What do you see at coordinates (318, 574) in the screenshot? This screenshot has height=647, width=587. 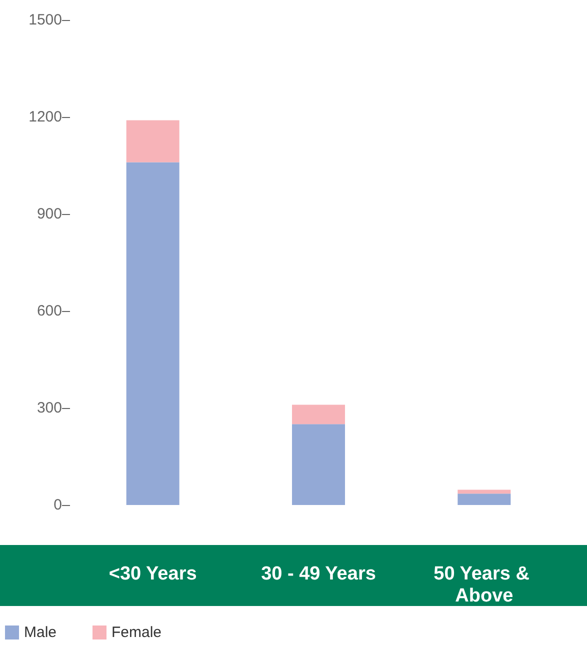 I see `x-tick-label: 30 - 49 Years` at bounding box center [318, 574].